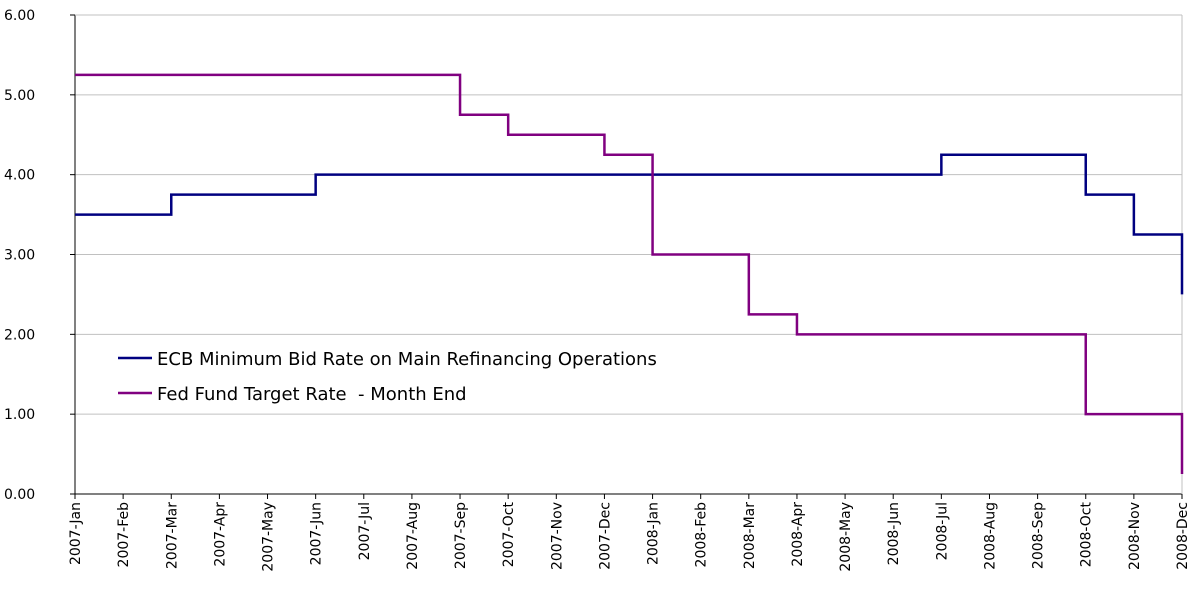 This screenshot has height=598, width=1195. What do you see at coordinates (19, 495) in the screenshot?
I see `y-tick-label: 0.00` at bounding box center [19, 495].